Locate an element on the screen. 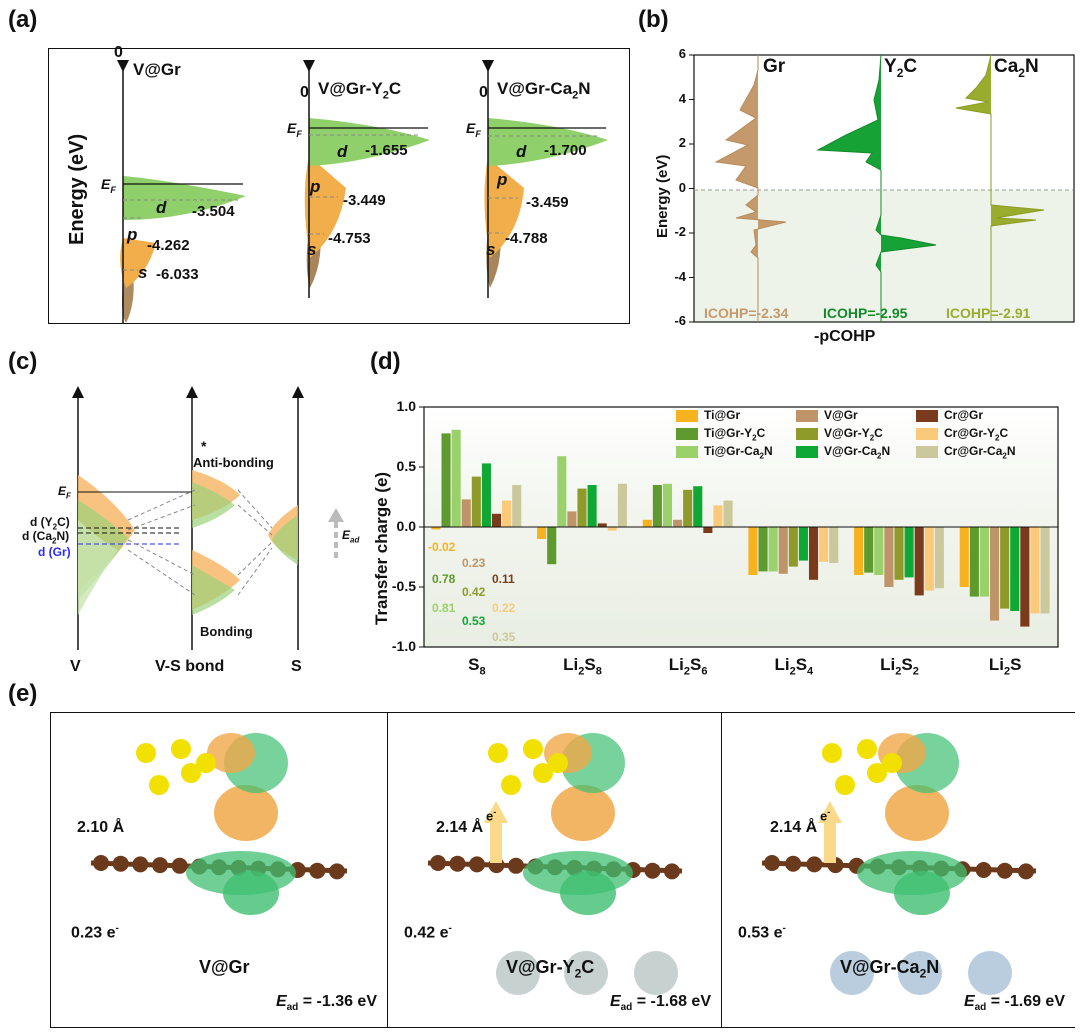 The image size is (1080, 1034). panel-d-yticklabel: -0.5 is located at coordinates (403, 586).